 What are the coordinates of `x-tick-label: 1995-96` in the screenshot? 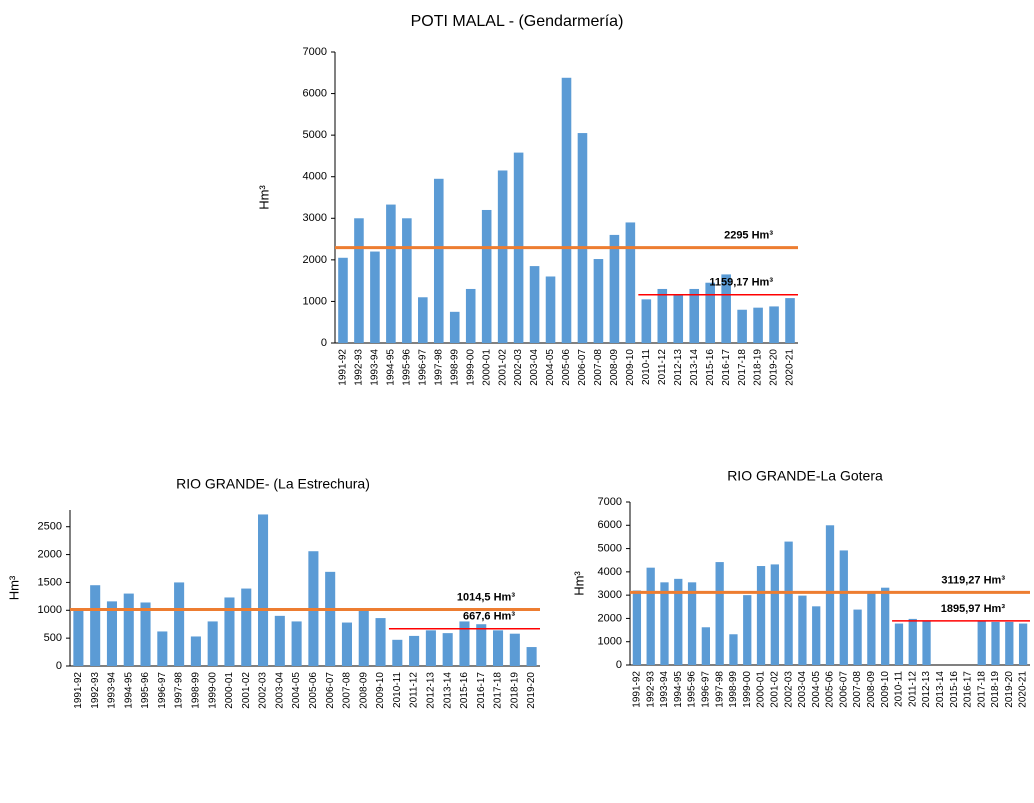 It's located at (692, 689).